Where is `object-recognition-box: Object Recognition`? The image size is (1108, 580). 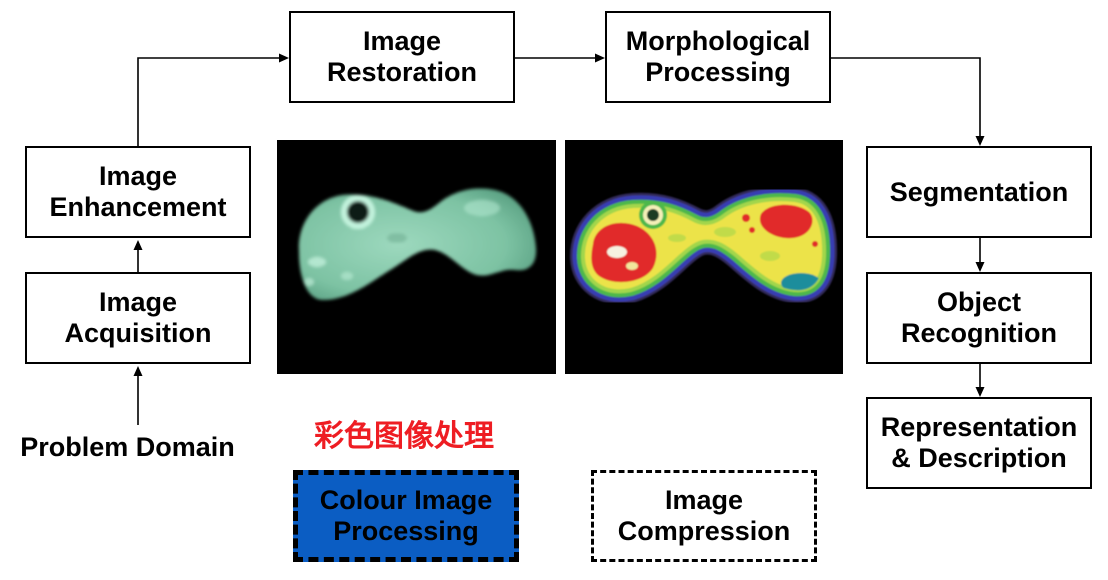
object-recognition-box: Object Recognition is located at coordinates (979, 318).